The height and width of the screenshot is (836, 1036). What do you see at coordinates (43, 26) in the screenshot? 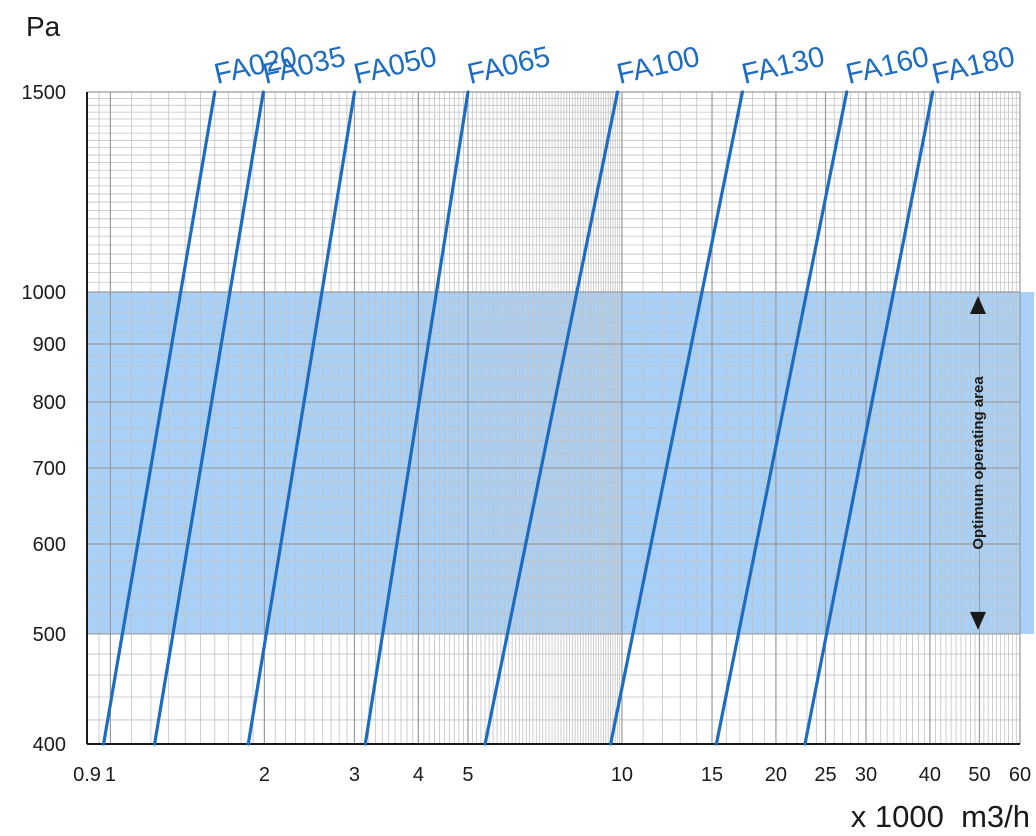
I see `y-axis-label: Pa` at bounding box center [43, 26].